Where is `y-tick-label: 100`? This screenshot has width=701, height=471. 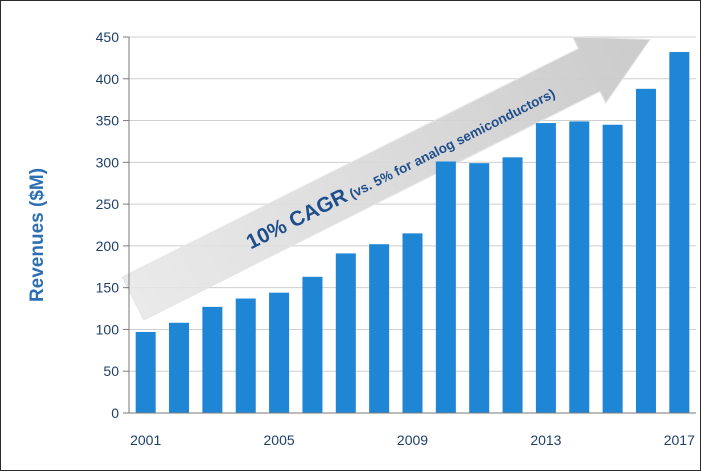 y-tick-label: 100 is located at coordinates (108, 329).